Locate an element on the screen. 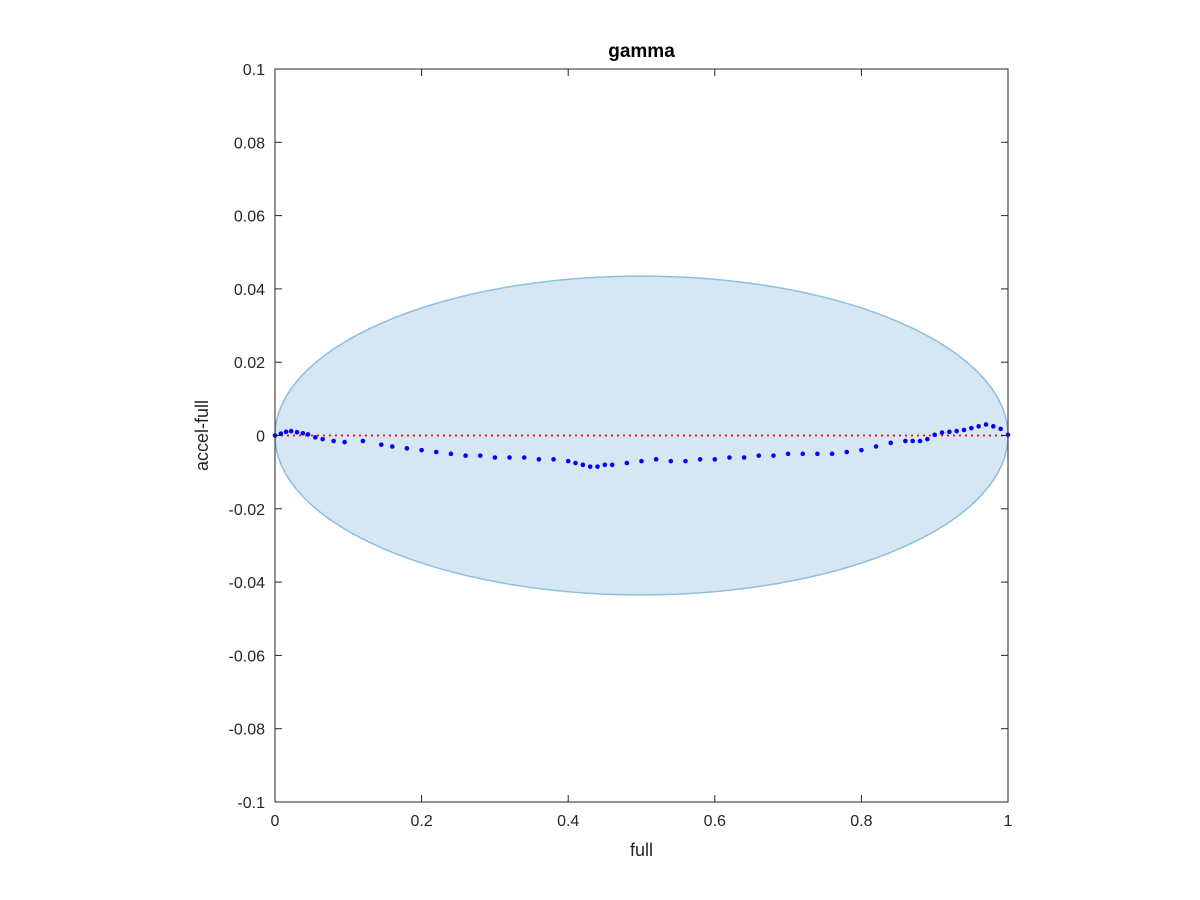 The image size is (1200, 900). y-tick-label: 0.02 is located at coordinates (249, 363).